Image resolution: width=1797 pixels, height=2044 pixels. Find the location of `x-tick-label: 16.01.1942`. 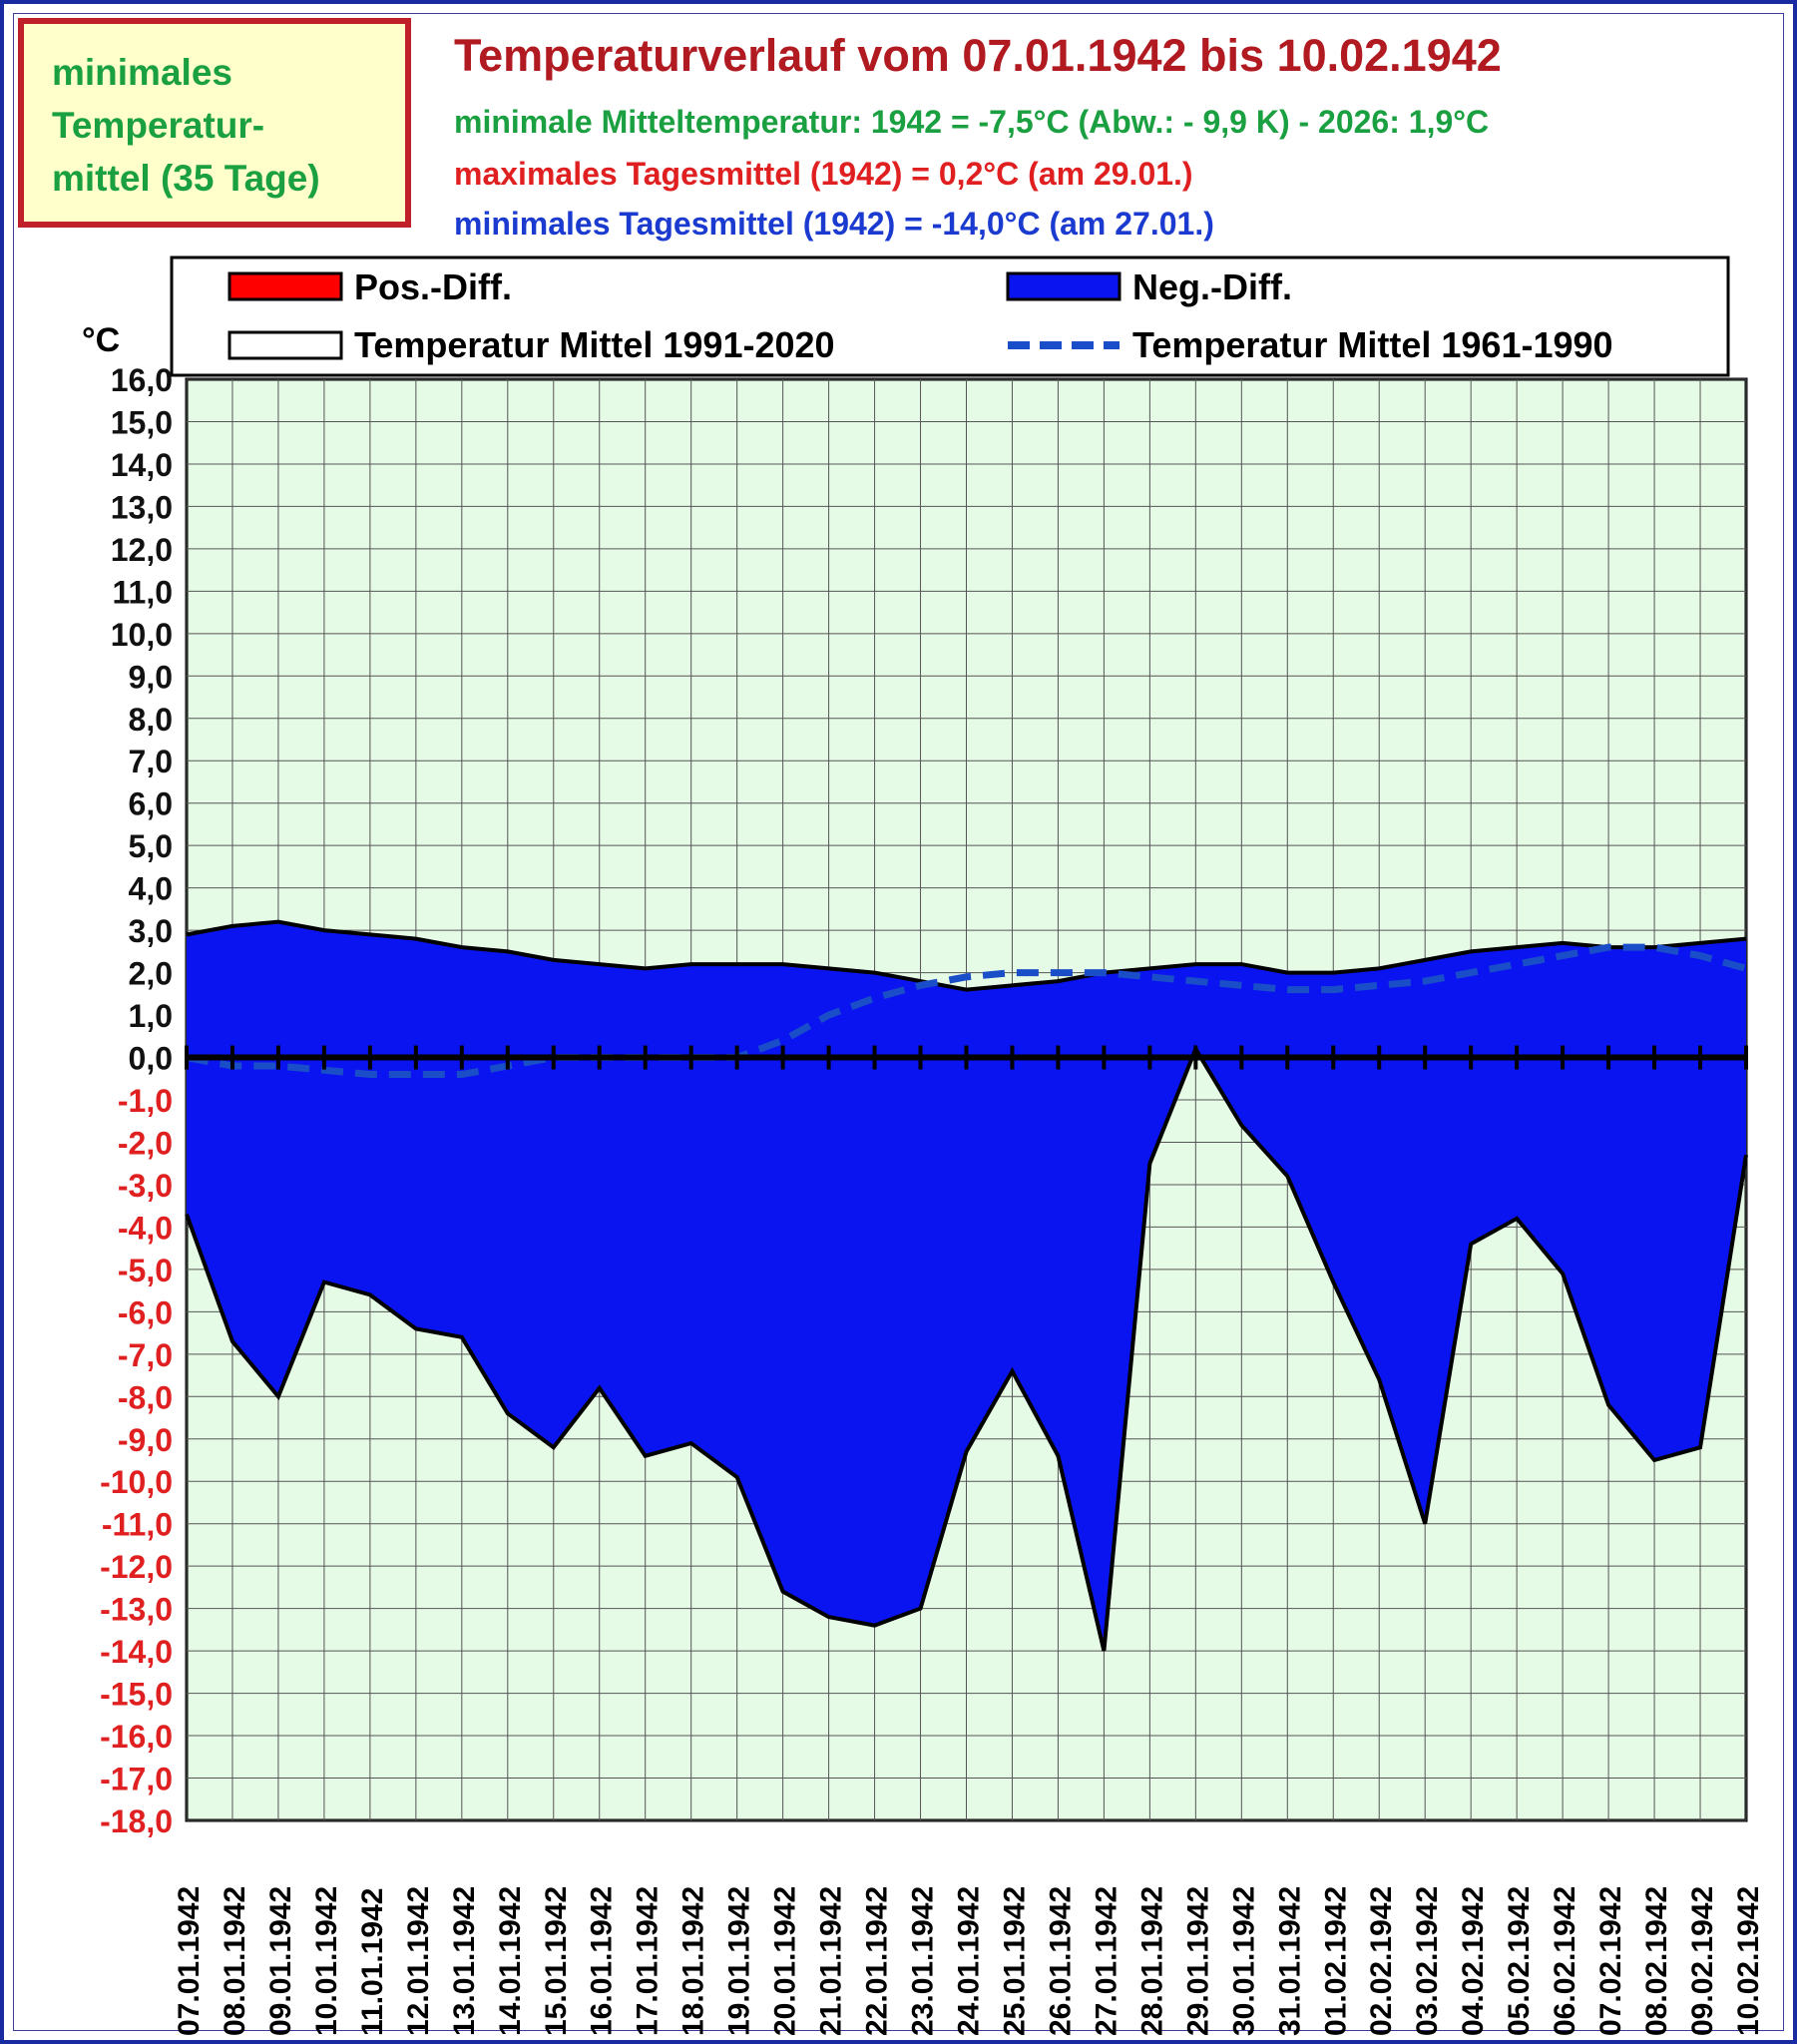

x-tick-label: 16.01.1942 is located at coordinates (603, 1961).